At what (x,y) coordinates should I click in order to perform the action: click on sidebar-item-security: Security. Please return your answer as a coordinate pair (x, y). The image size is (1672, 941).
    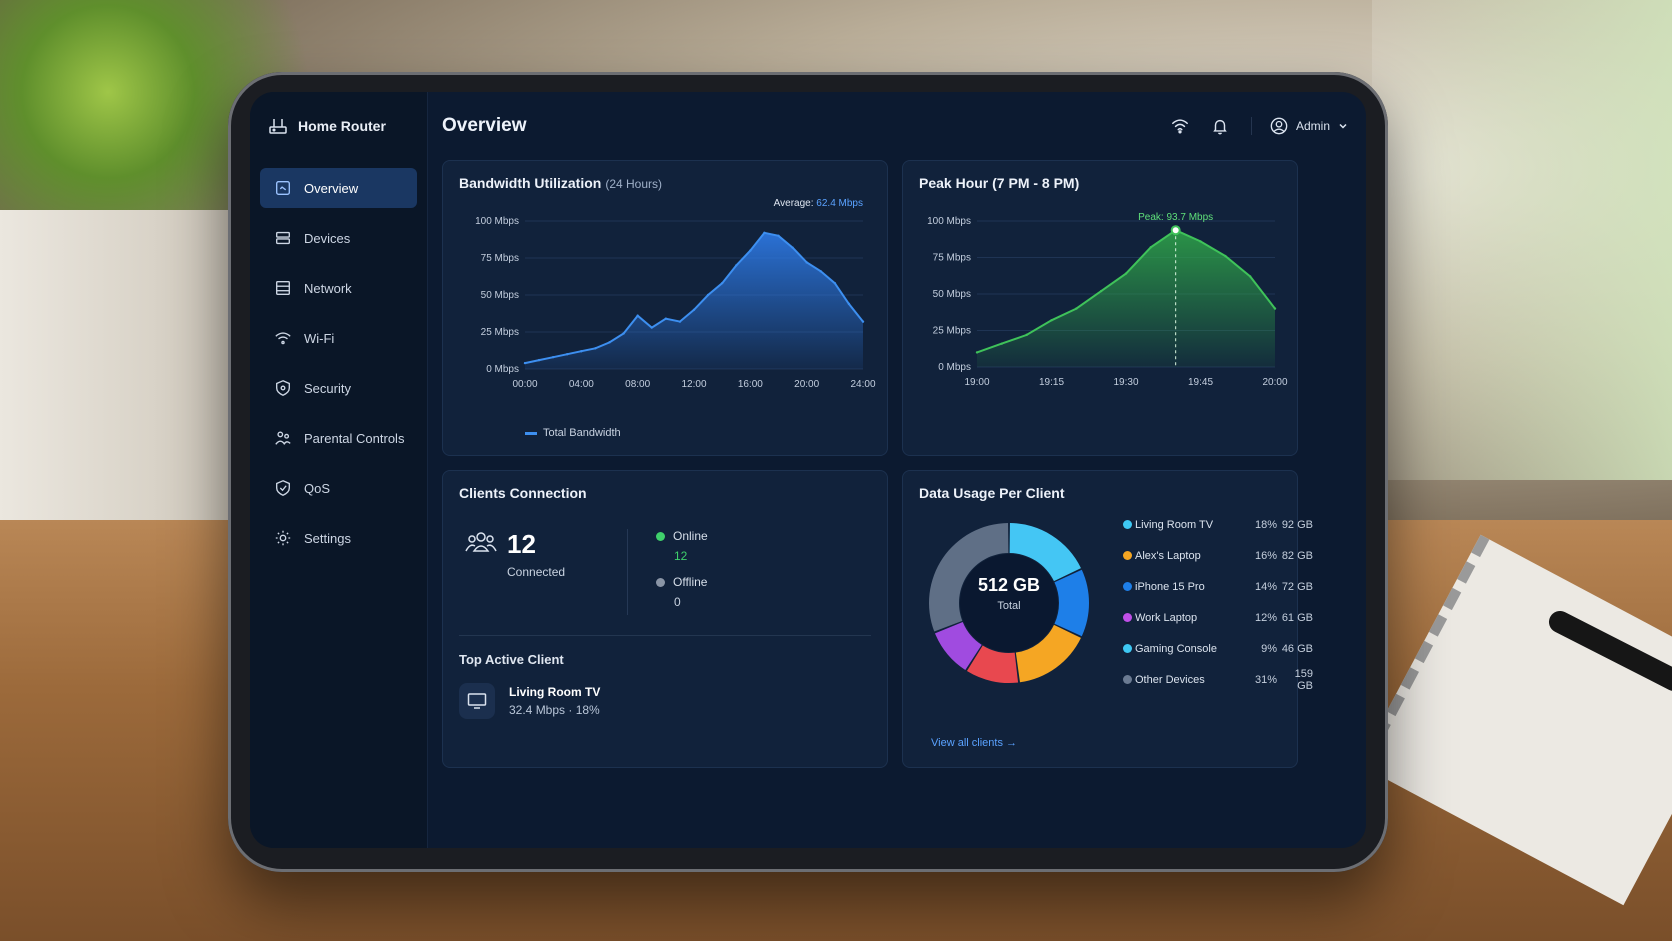
    Looking at the image, I should click on (338, 388).